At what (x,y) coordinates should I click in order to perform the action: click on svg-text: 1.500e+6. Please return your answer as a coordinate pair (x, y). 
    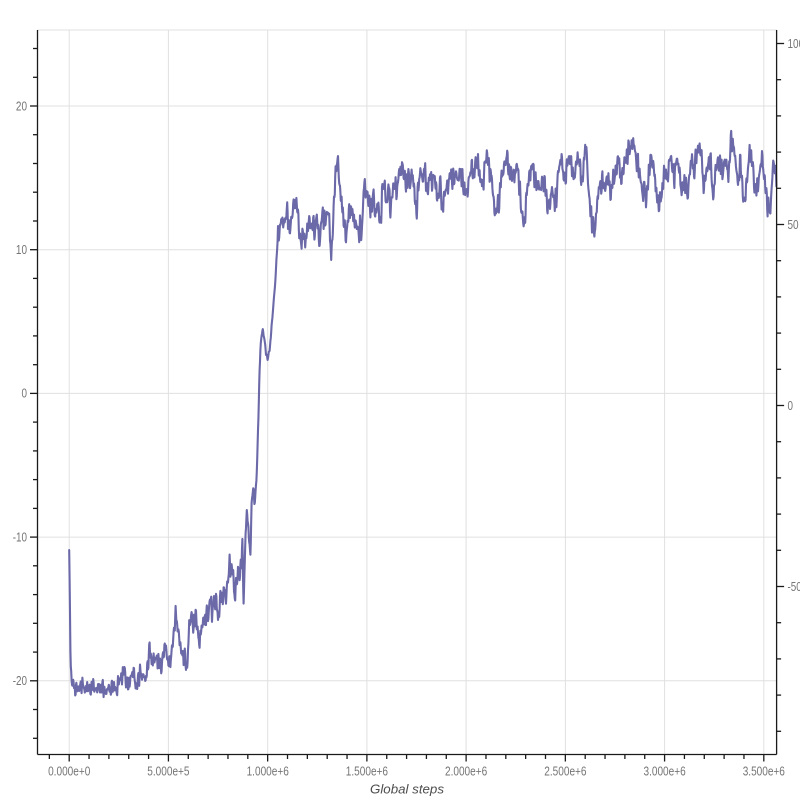
    Looking at the image, I should click on (367, 772).